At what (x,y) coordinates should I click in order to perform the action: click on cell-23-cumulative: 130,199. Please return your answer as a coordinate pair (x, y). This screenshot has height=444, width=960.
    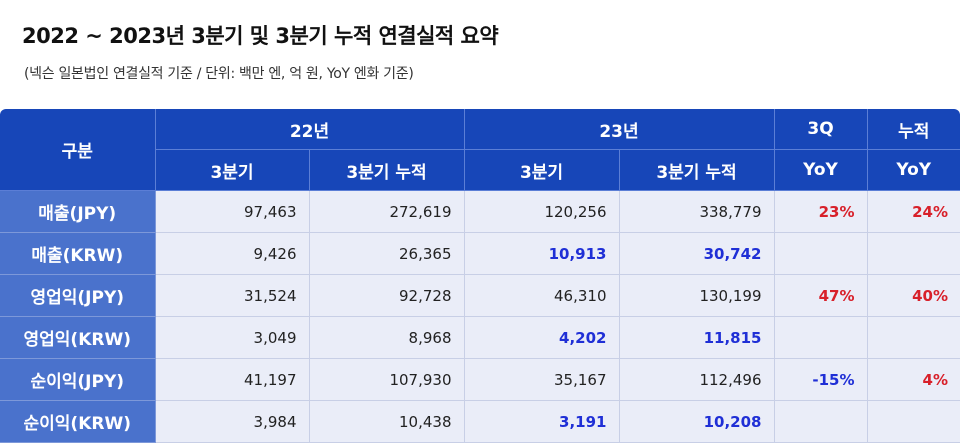
    Looking at the image, I should click on (697, 295).